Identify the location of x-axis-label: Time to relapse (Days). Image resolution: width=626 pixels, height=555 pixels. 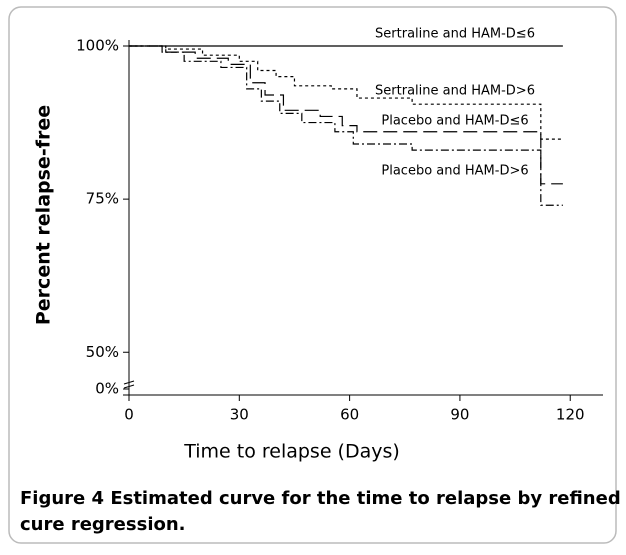
(291, 452).